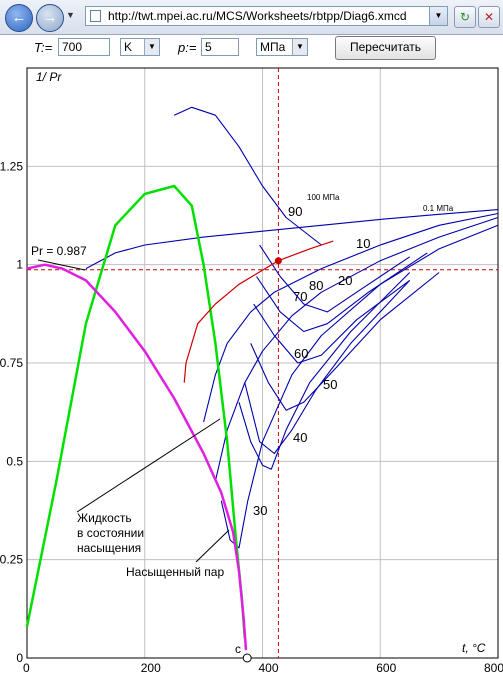 This screenshot has height=681, width=503. What do you see at coordinates (220, 47) in the screenshot?
I see `pressure-input` at bounding box center [220, 47].